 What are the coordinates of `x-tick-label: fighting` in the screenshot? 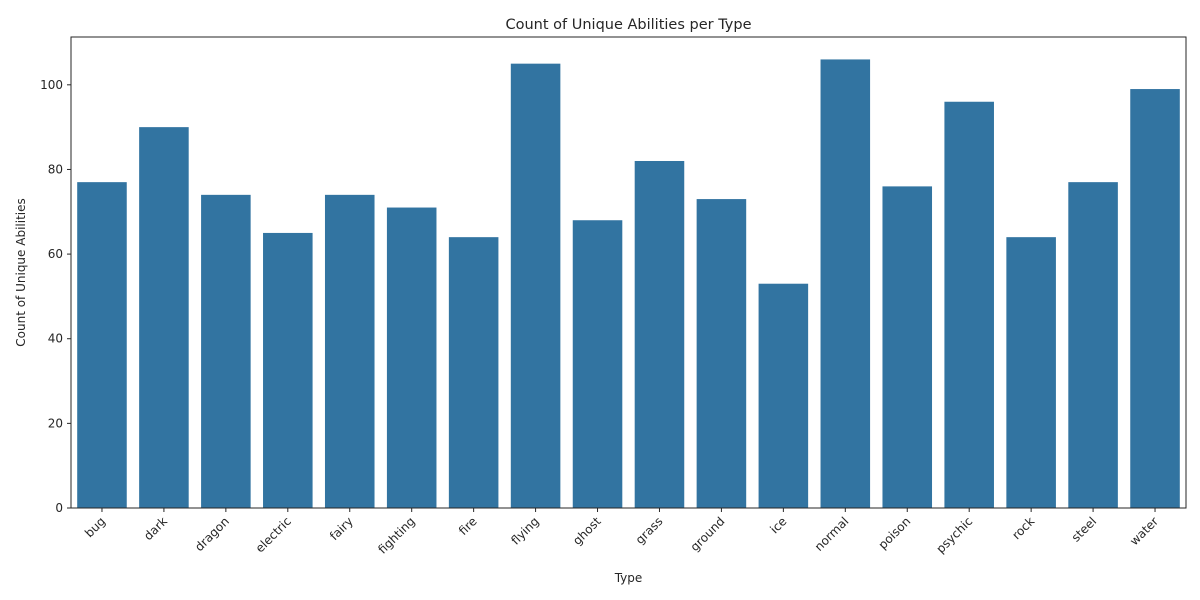 It's located at (396, 535).